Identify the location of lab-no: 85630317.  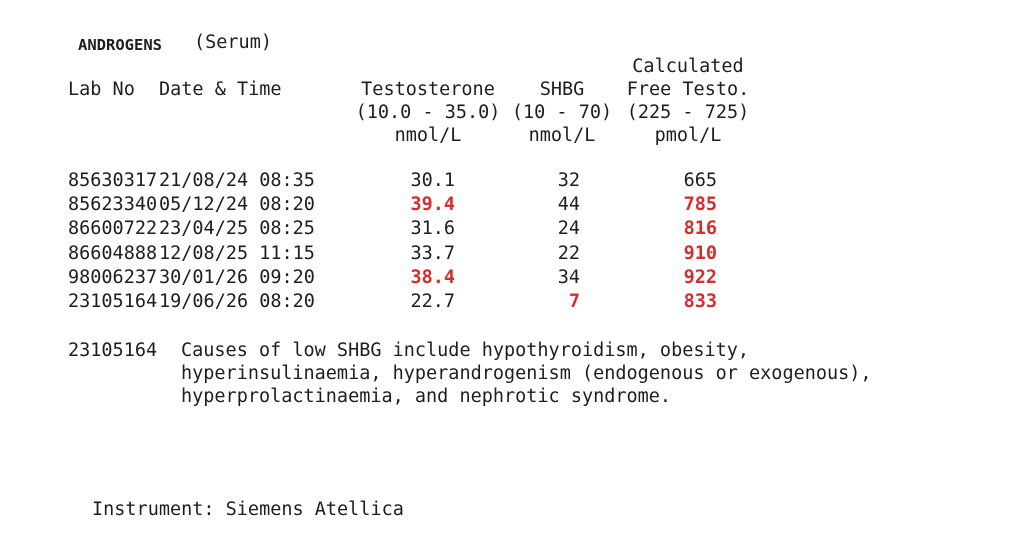
(113, 180).